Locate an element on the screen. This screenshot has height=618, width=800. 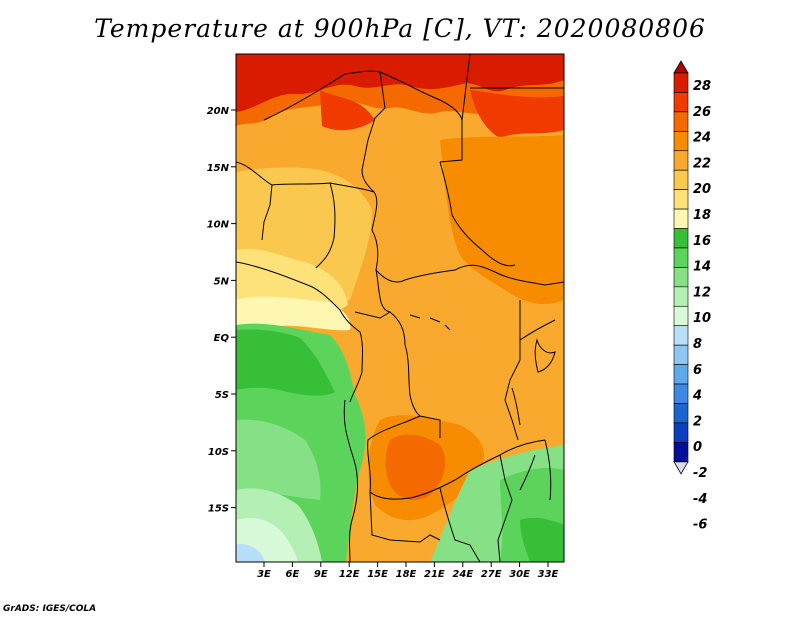
colorbar-label: 28 is located at coordinates (702, 86).